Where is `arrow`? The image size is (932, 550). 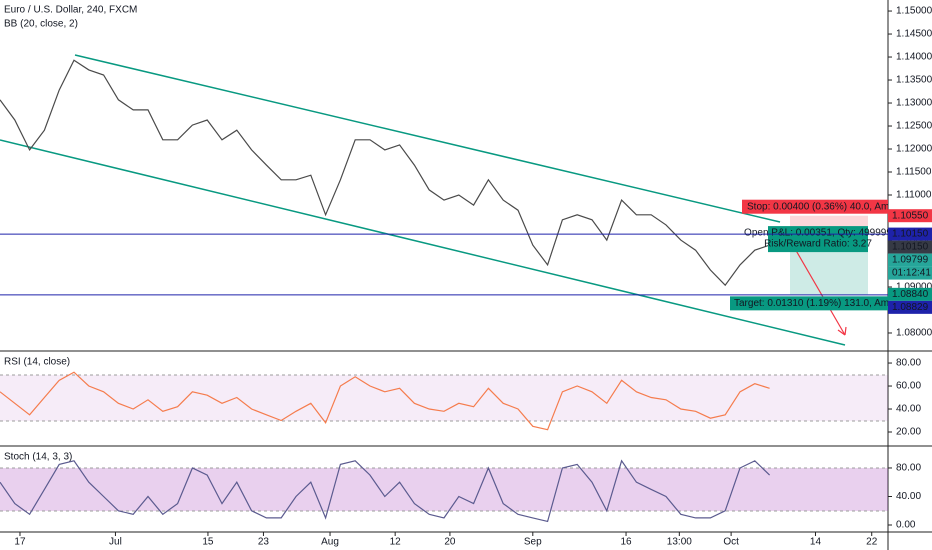 arrow is located at coordinates (817, 287).